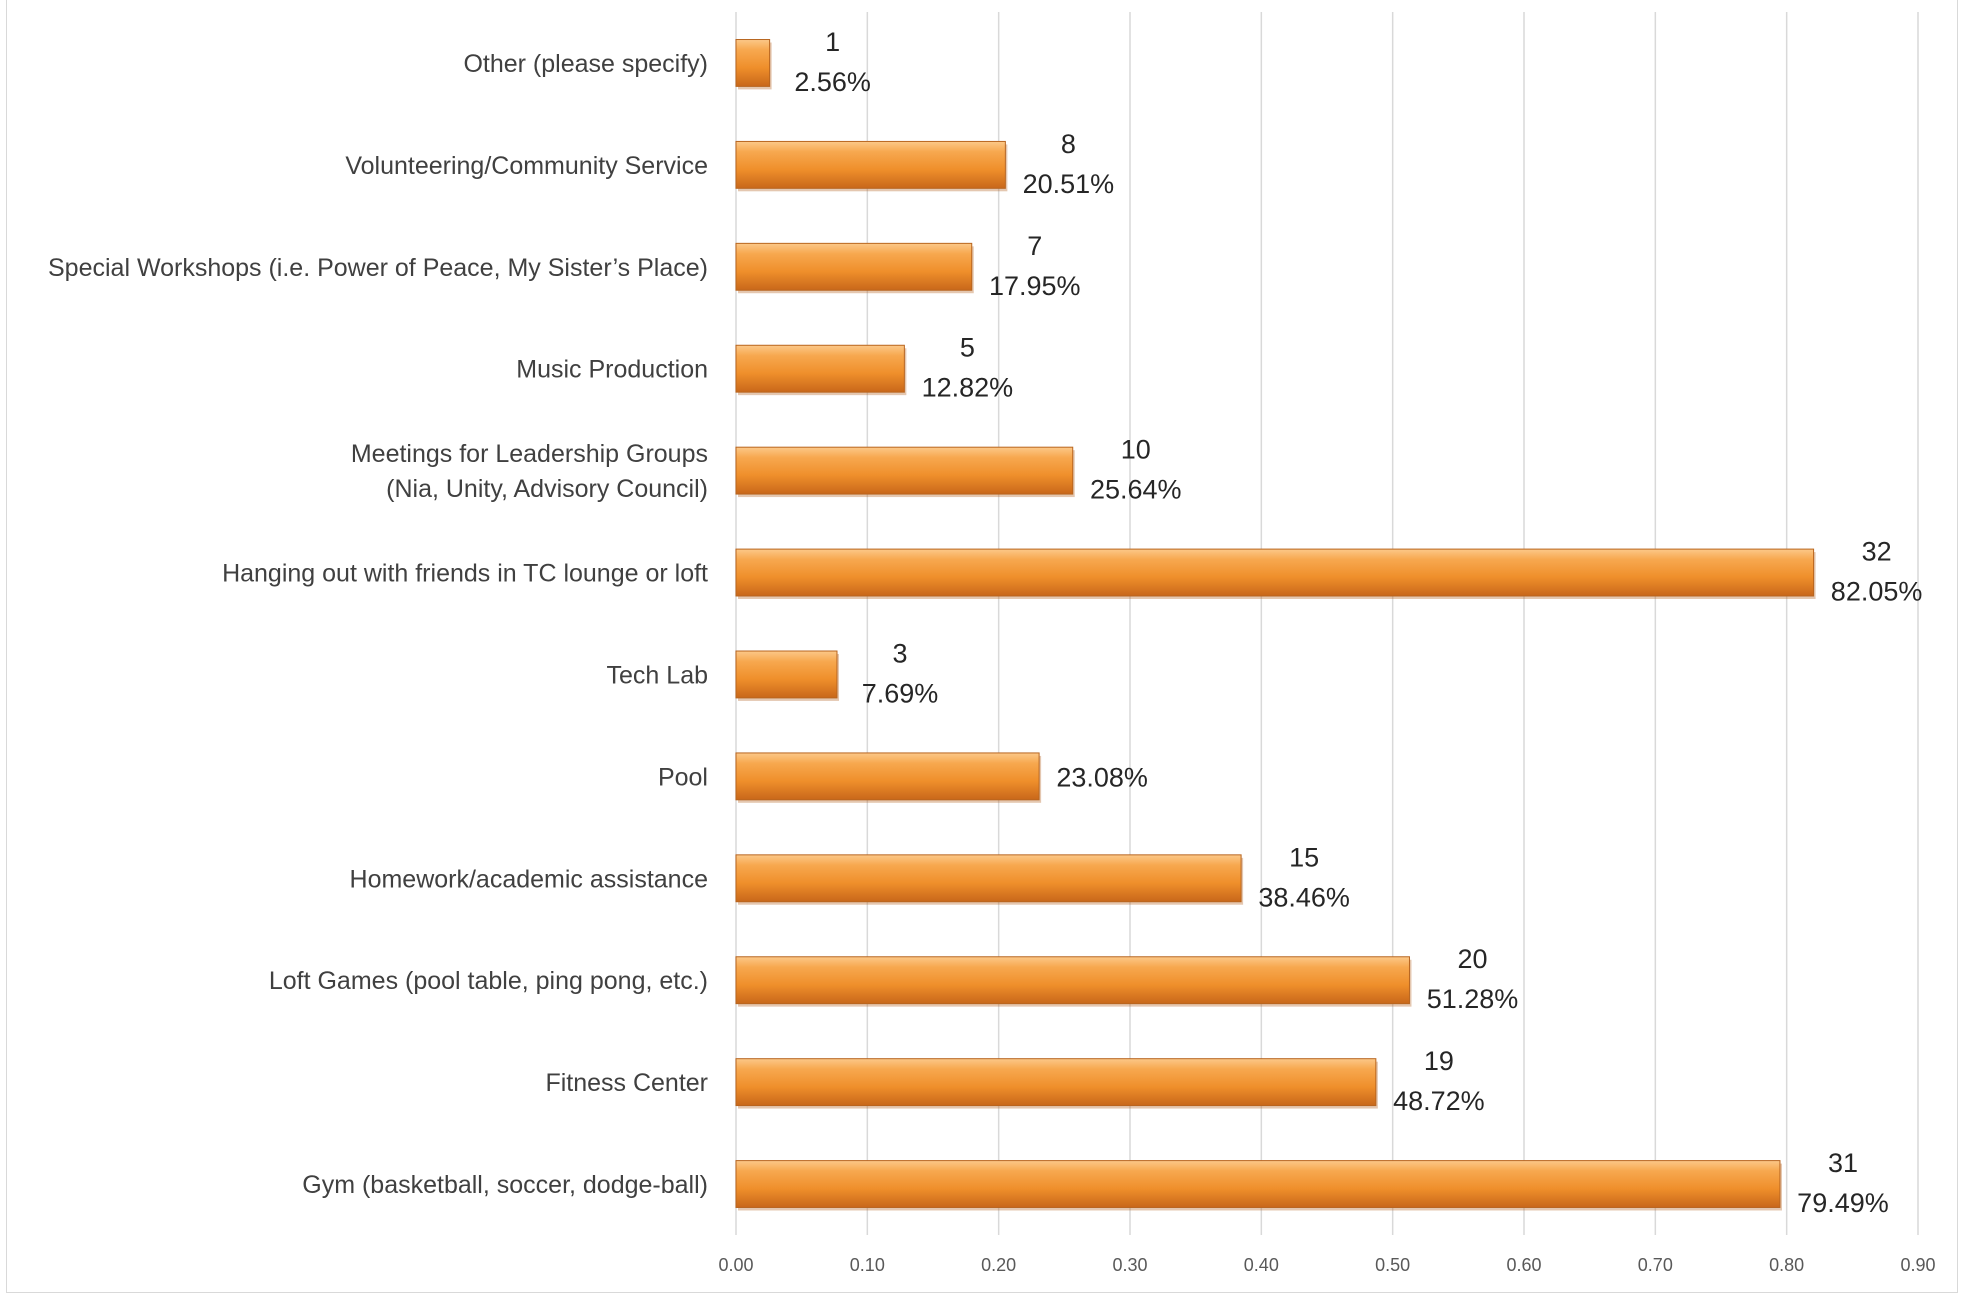 The height and width of the screenshot is (1295, 1961). Describe the element at coordinates (1129, 1265) in the screenshot. I see `x-tick-label: 0.30` at that location.